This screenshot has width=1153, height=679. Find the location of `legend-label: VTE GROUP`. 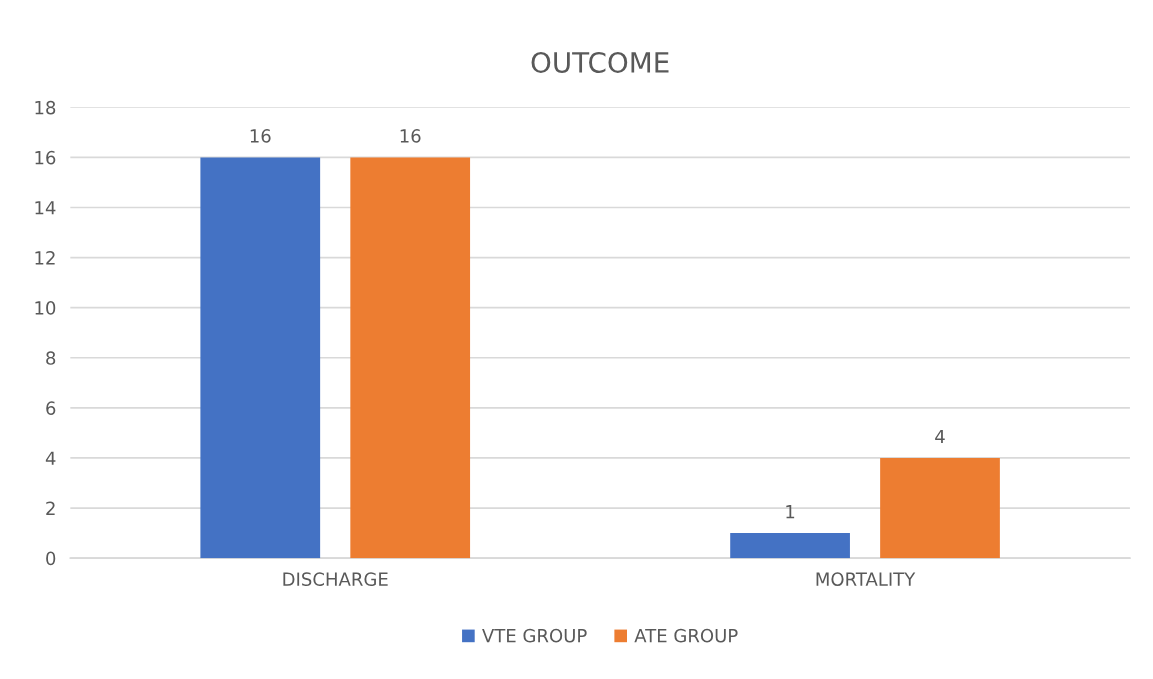

legend-label: VTE GROUP is located at coordinates (534, 635).